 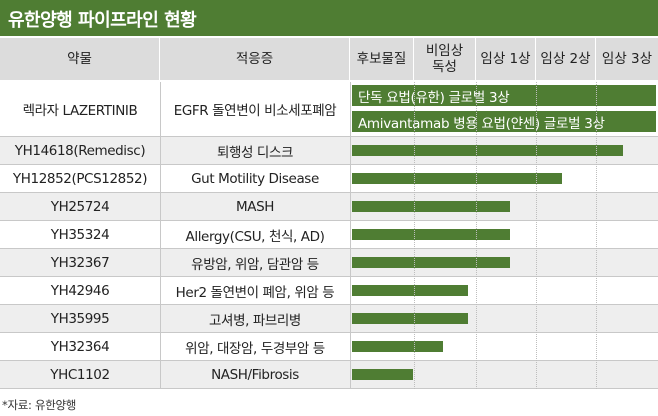 What do you see at coordinates (627, 59) in the screenshot?
I see `header-stage-phase3: 임상 3상` at bounding box center [627, 59].